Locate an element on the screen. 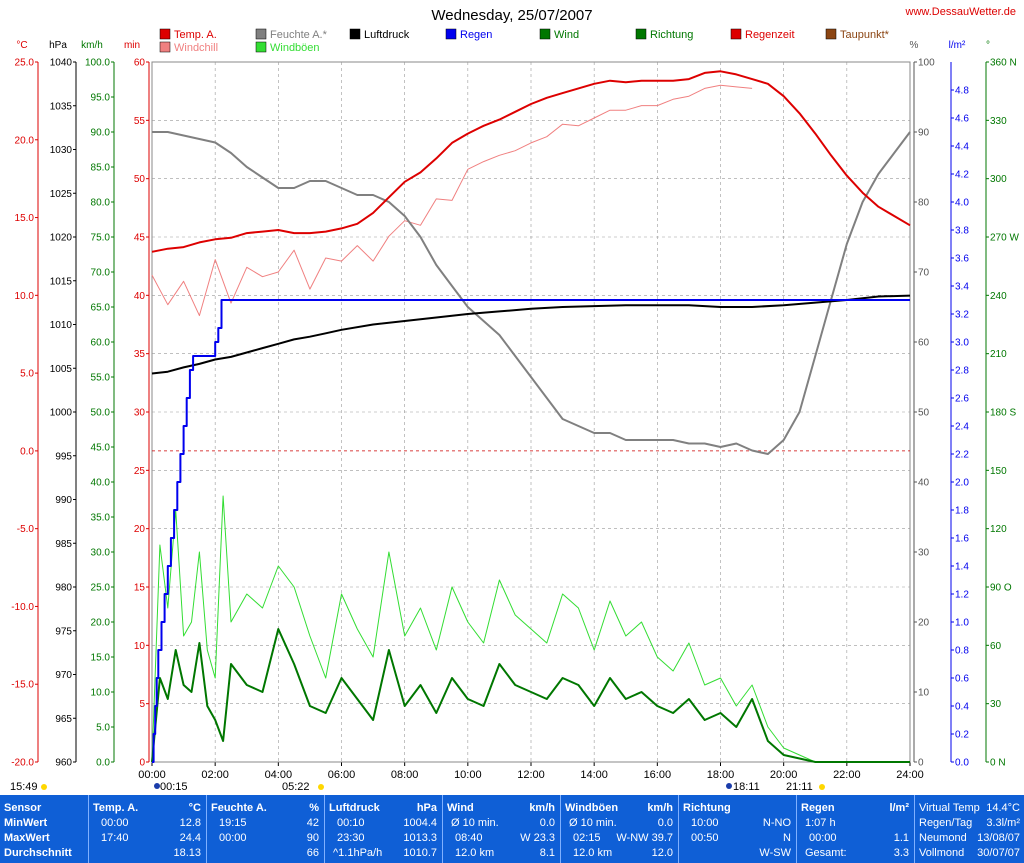  min-axis-tick-label: 55 is located at coordinates (140, 121).